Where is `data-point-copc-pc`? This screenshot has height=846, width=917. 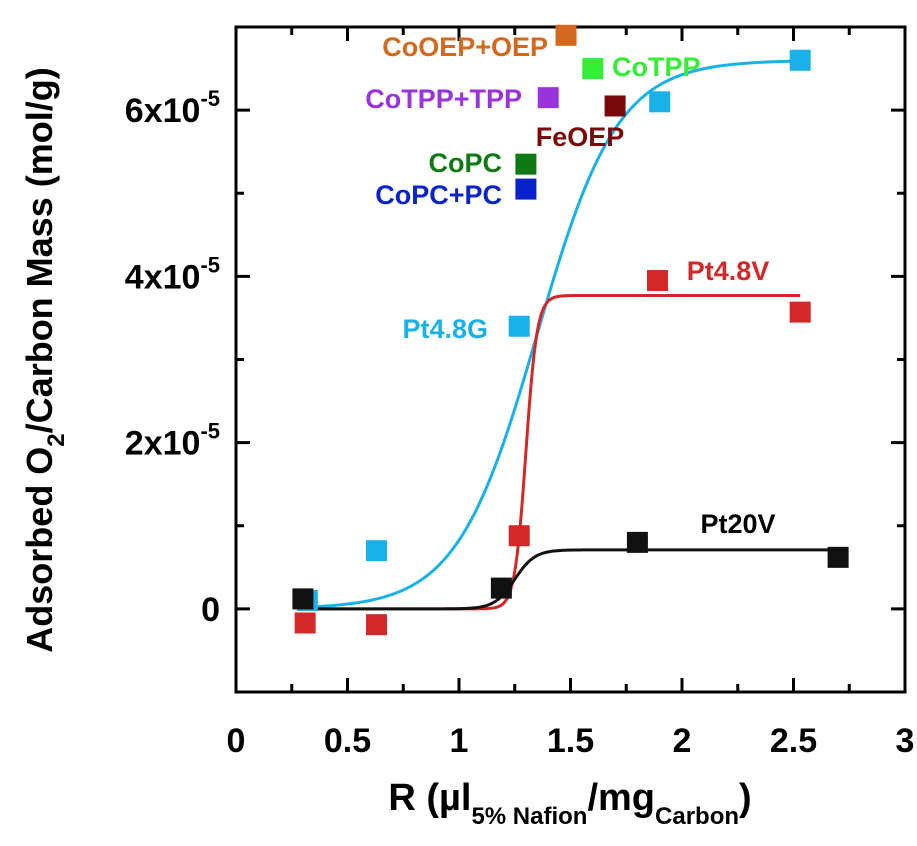
data-point-copc-pc is located at coordinates (526, 189).